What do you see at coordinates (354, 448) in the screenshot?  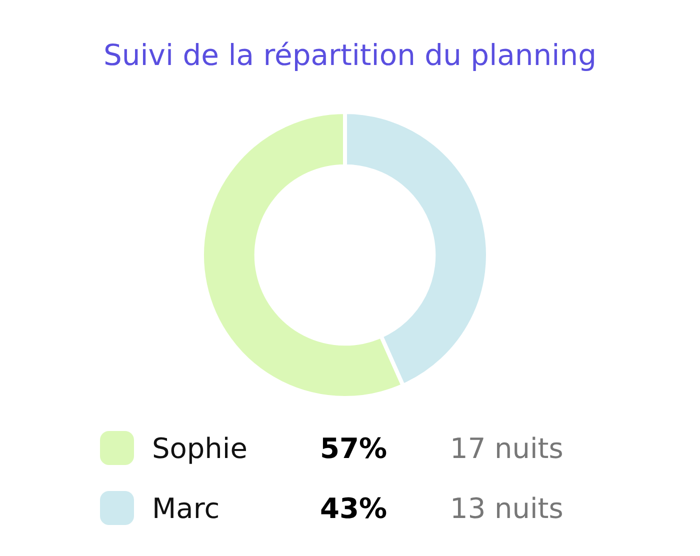 I see `text: 57%` at bounding box center [354, 448].